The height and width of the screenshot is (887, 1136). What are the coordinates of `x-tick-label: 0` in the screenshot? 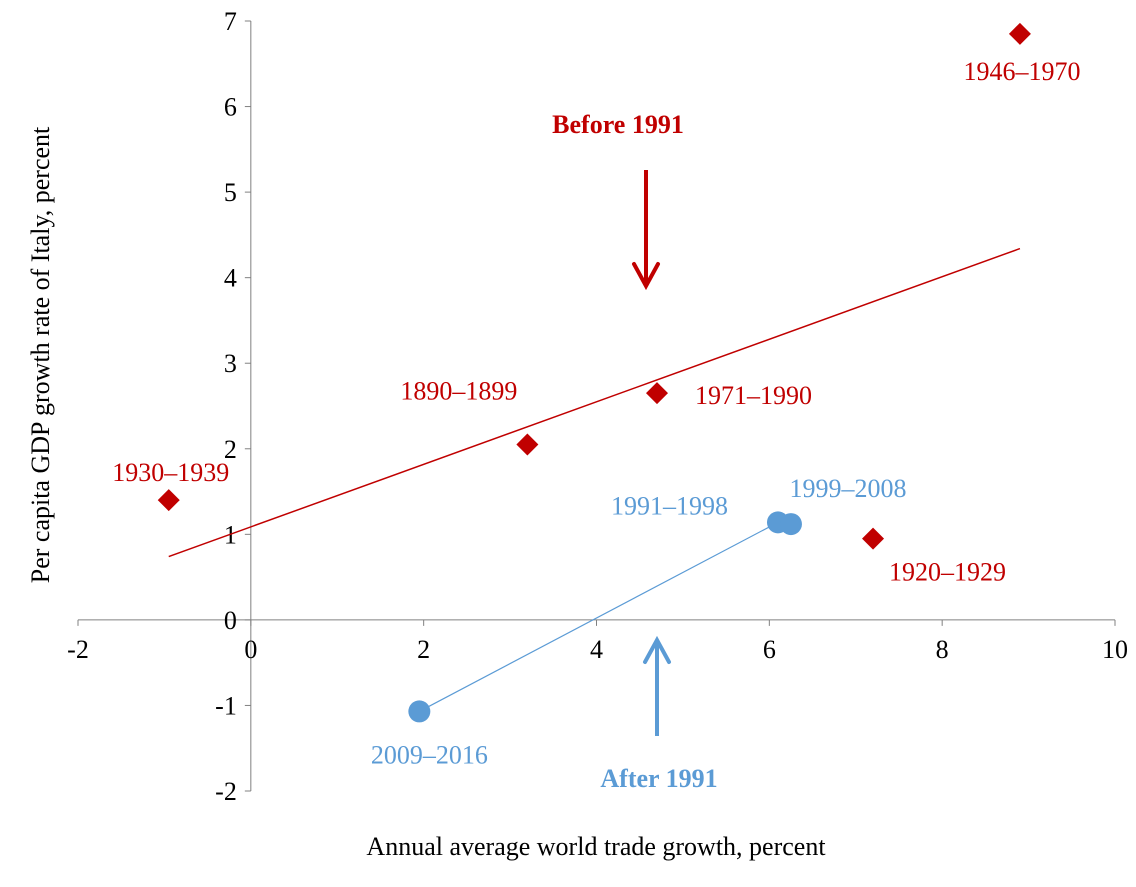 It's located at (250, 649).